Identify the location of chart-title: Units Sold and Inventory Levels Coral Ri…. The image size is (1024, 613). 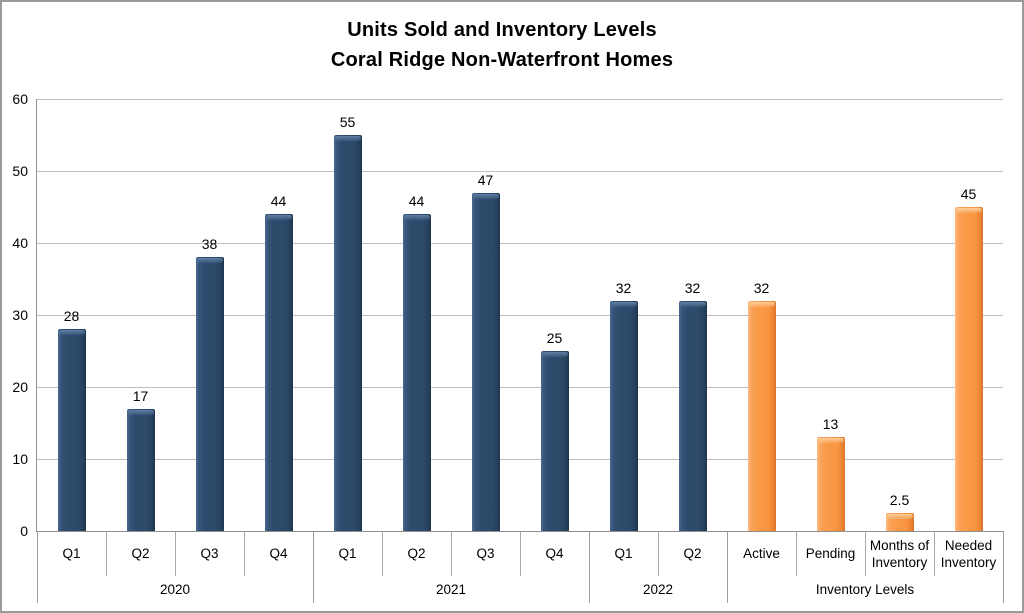
(502, 45).